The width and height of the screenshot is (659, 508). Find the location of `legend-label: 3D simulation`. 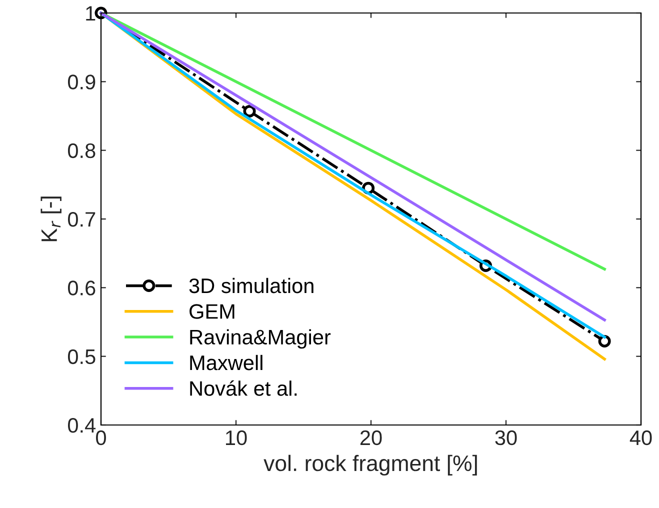

legend-label: 3D simulation is located at coordinates (251, 286).